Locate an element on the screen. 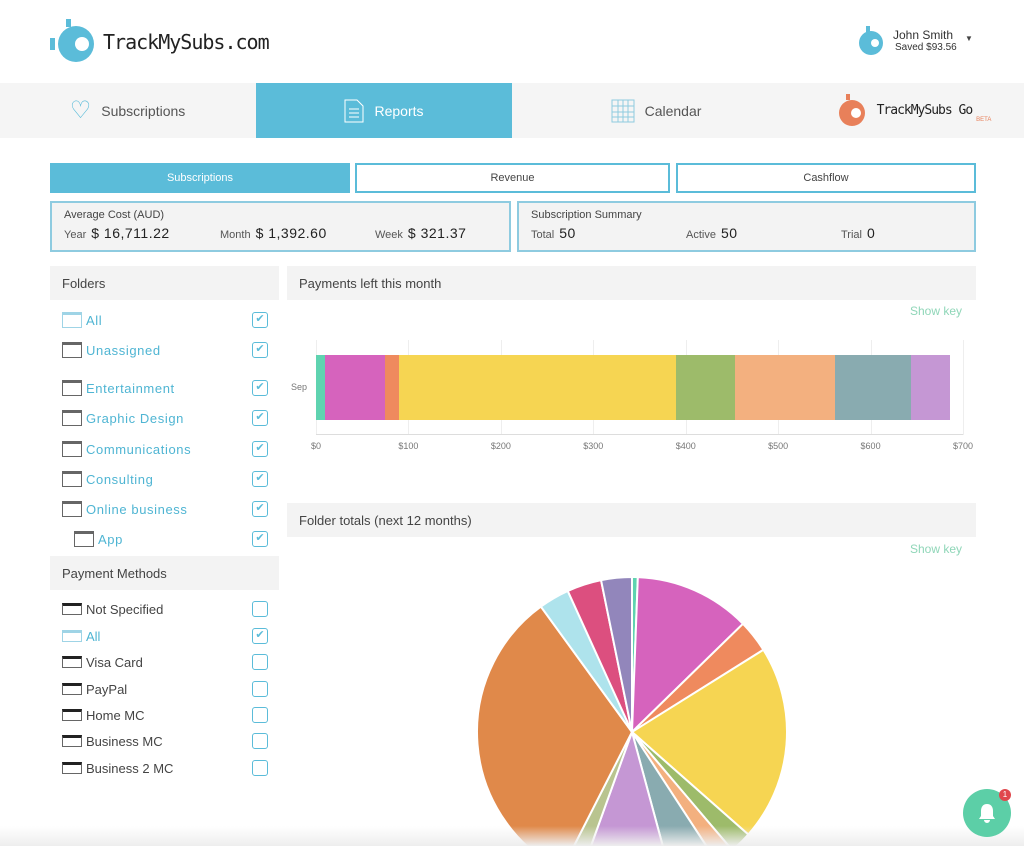  folder-item: Online business ✔ is located at coordinates (167, 509).